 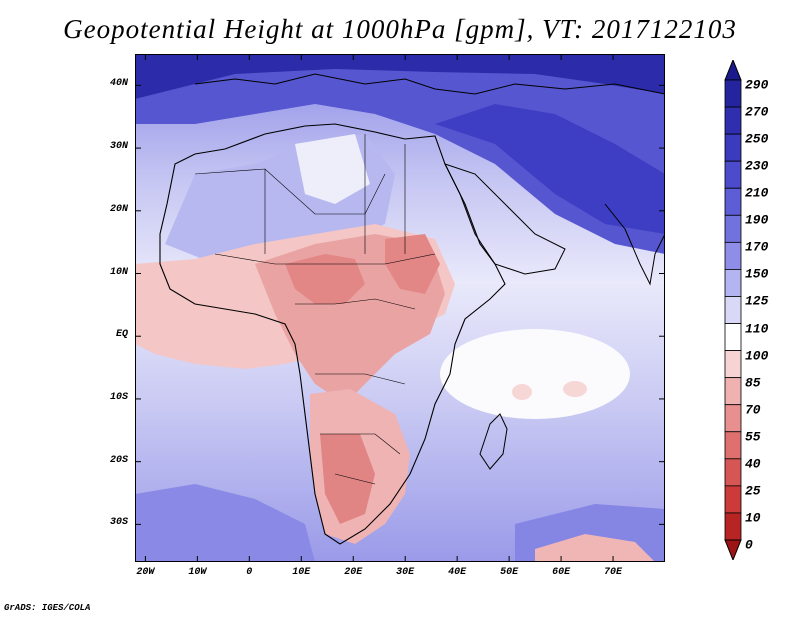 I want to click on colorbar-label: 0, so click(x=749, y=545).